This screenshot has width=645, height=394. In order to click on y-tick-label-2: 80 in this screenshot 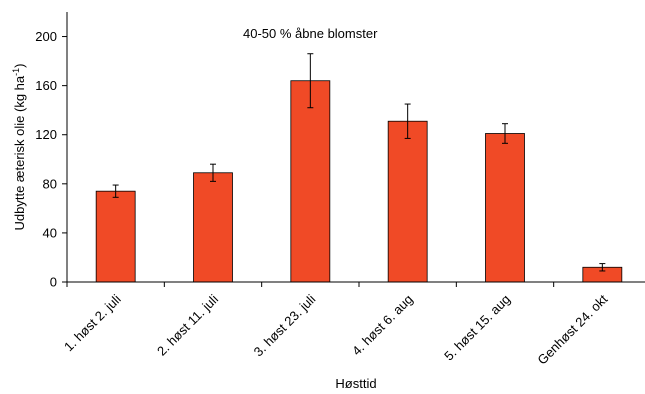, I will do `click(50, 183)`.